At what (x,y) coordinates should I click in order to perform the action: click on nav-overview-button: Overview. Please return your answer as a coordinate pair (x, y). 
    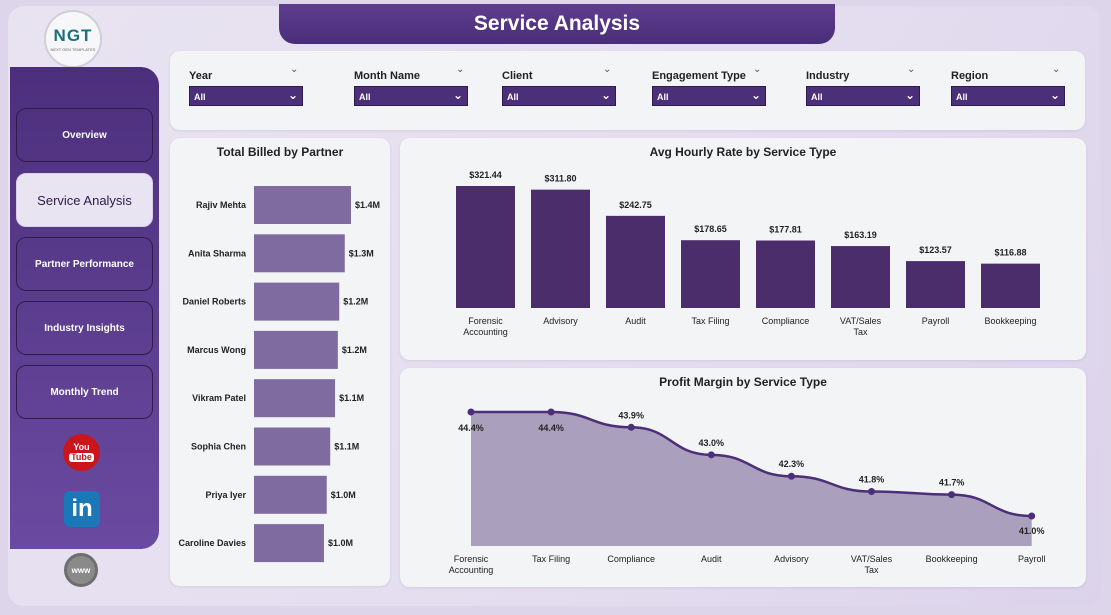
    Looking at the image, I should click on (84, 135).